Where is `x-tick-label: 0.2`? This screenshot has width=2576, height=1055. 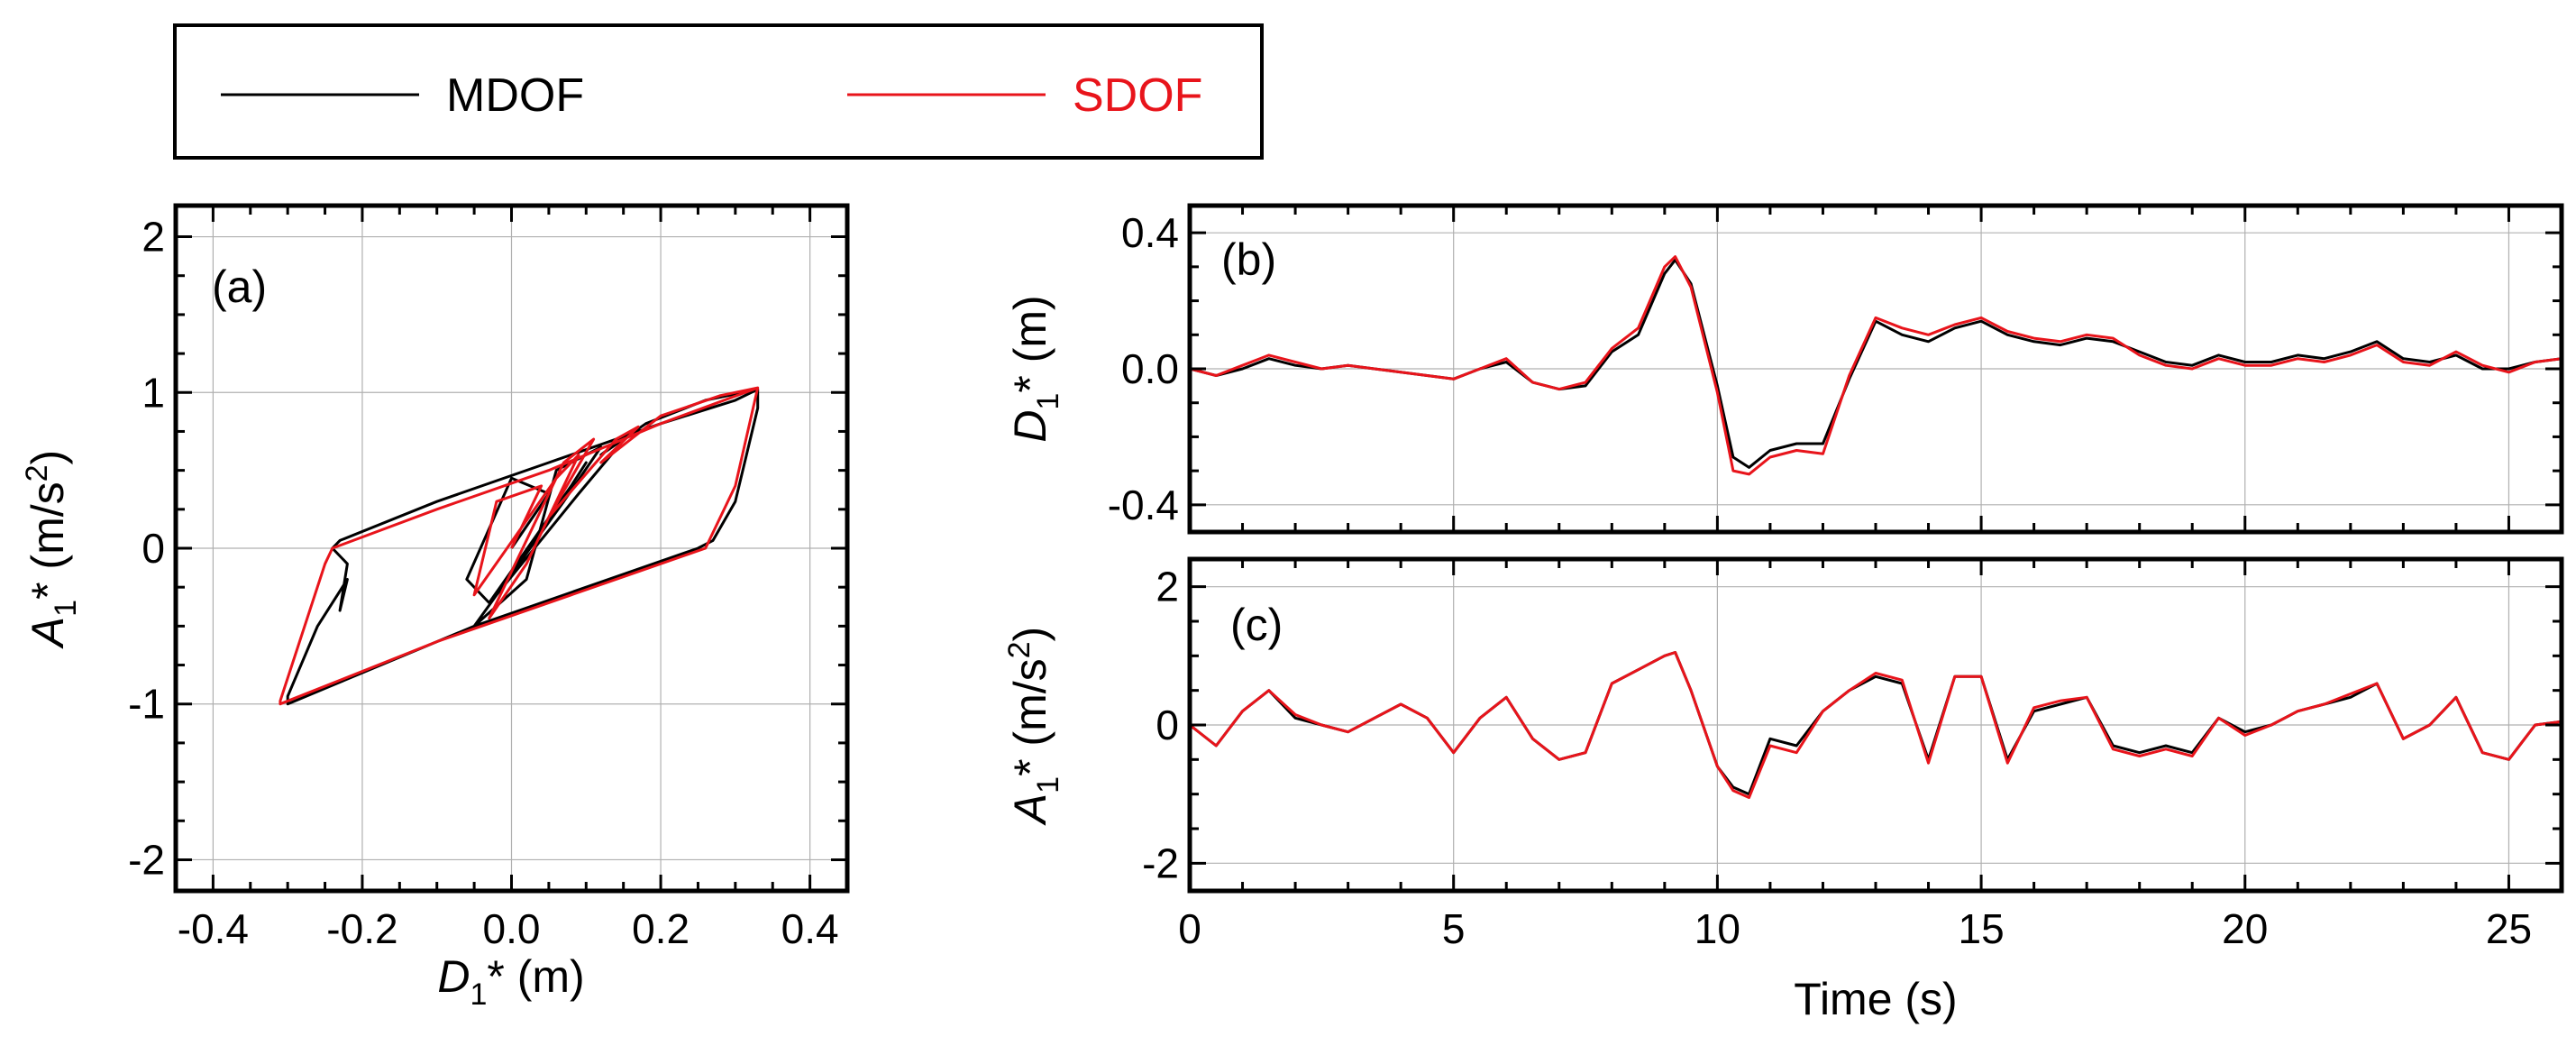 x-tick-label: 0.2 is located at coordinates (661, 928).